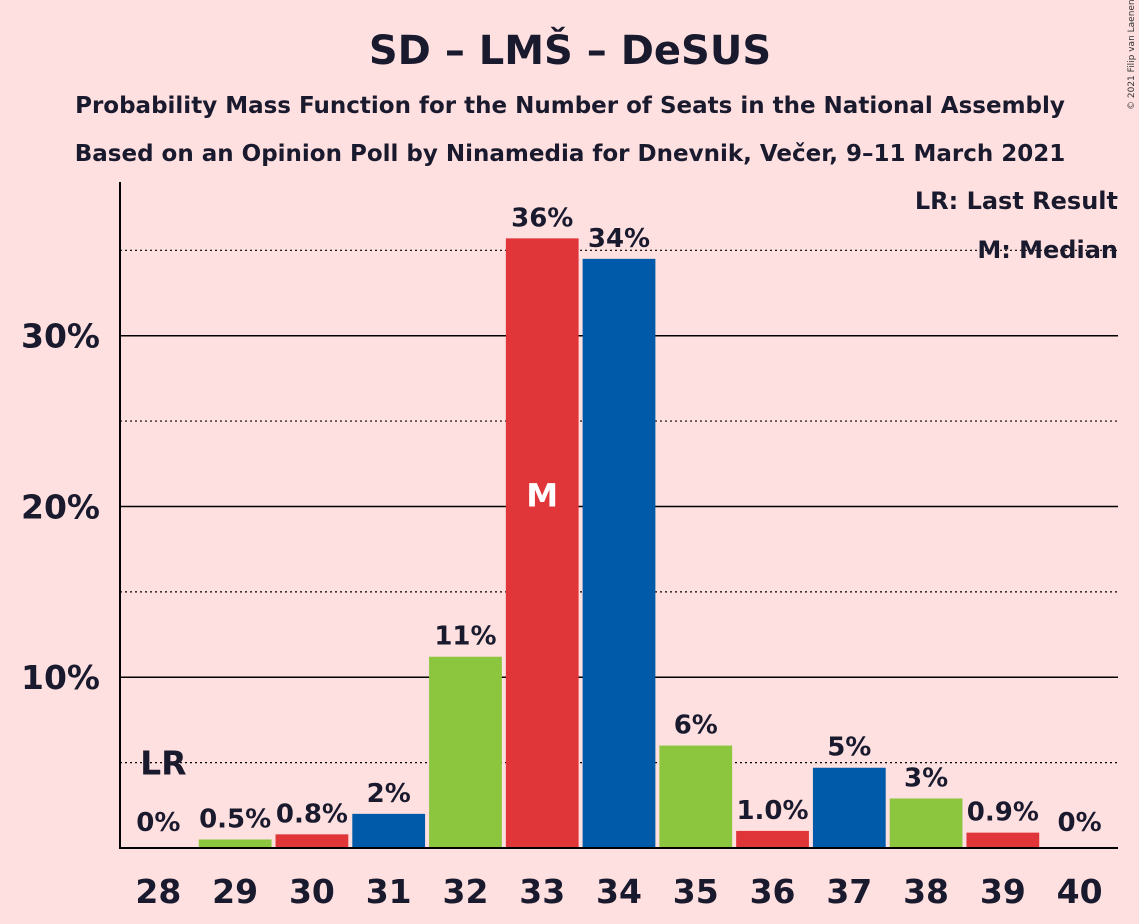  What do you see at coordinates (312, 891) in the screenshot?
I see `x-tick-label: 30` at bounding box center [312, 891].